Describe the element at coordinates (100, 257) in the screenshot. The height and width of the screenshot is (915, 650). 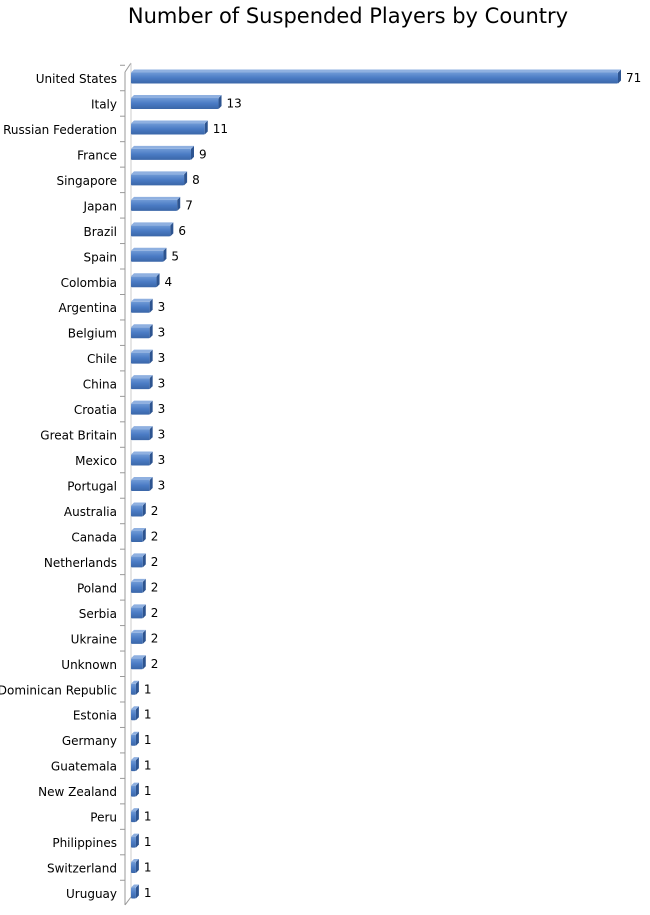
I see `category-label: Spain` at that location.